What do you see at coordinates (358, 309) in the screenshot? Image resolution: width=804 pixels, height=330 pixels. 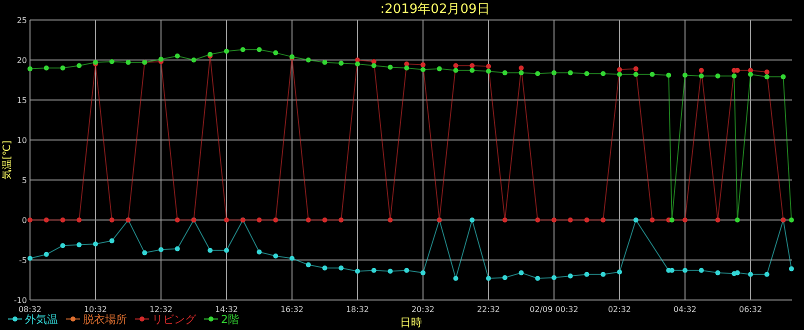 I see `x-tick-label: 18:32` at bounding box center [358, 309].